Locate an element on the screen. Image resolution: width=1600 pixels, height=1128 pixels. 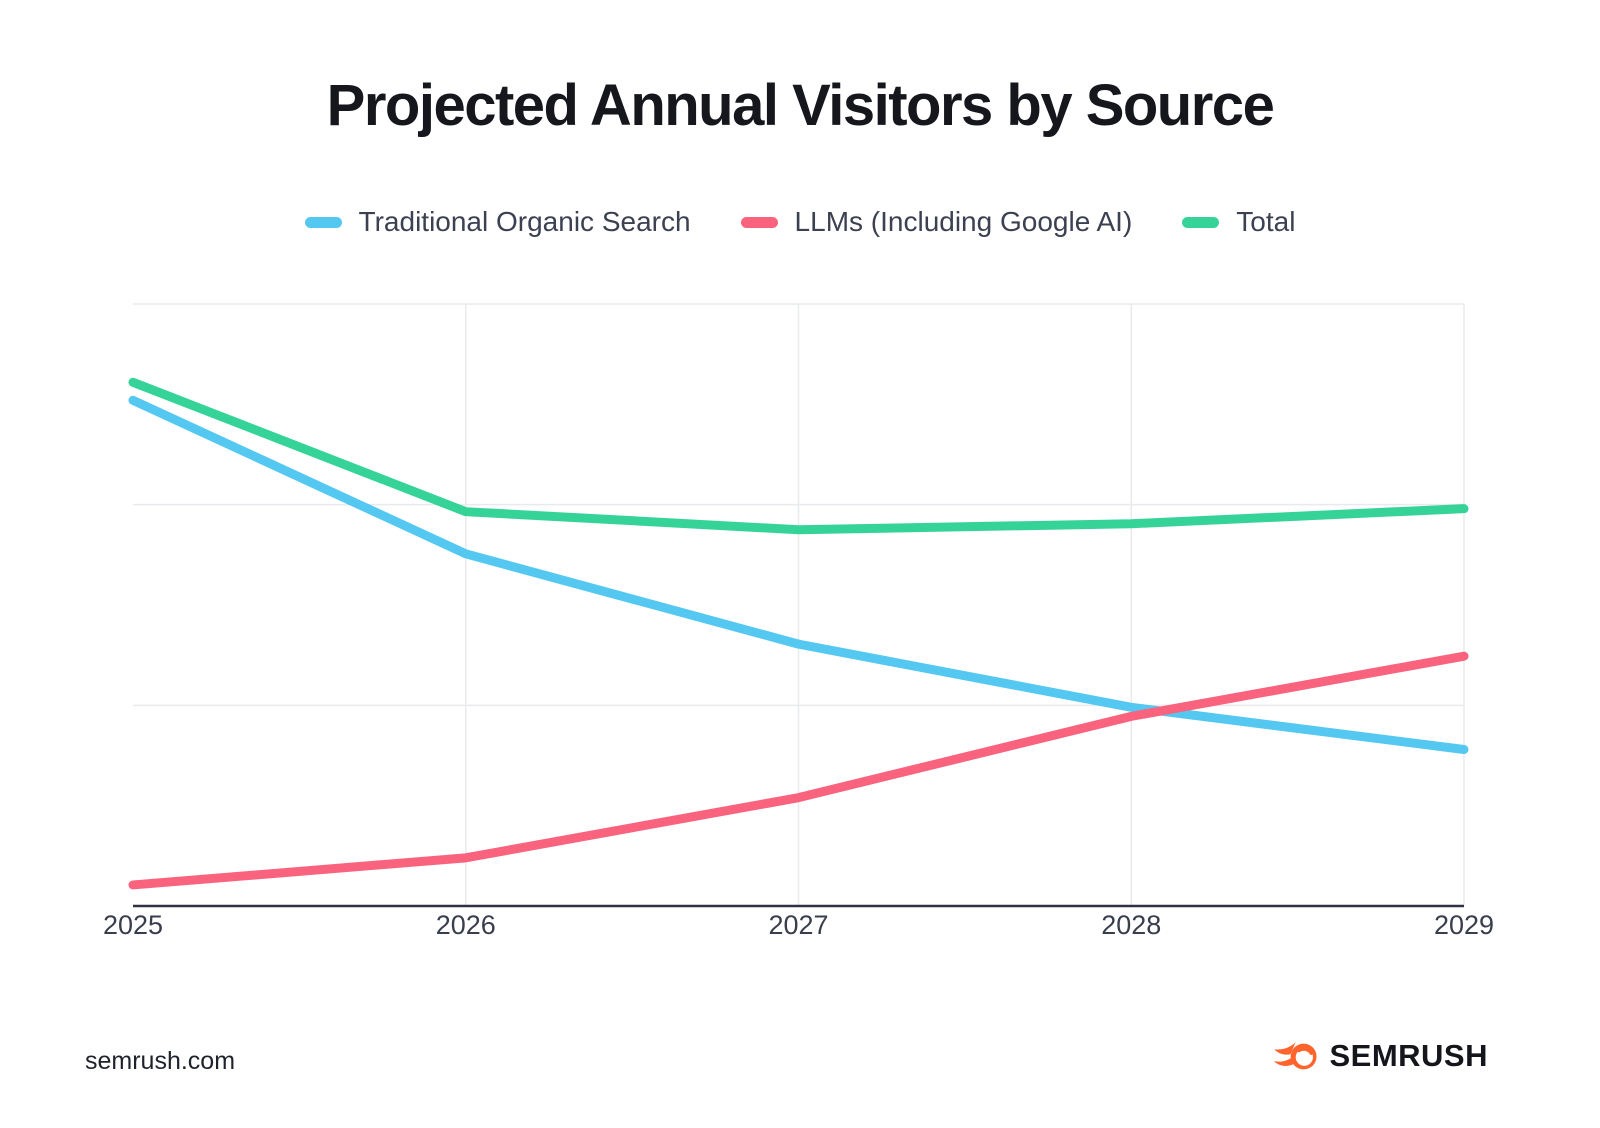
legend-item: Total is located at coordinates (1238, 222).